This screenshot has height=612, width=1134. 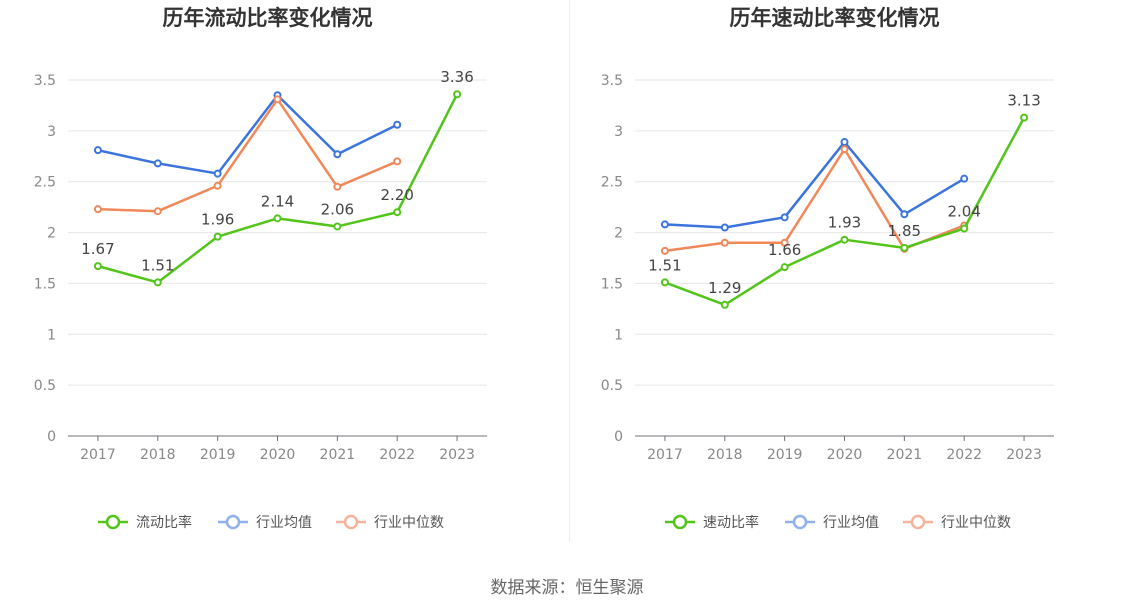 What do you see at coordinates (217, 220) in the screenshot?
I see `data-label: 1.96` at bounding box center [217, 220].